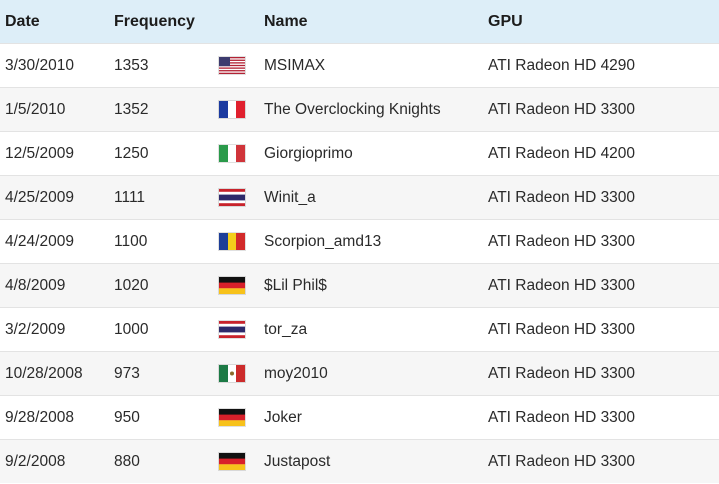 This screenshot has width=719, height=484. Describe the element at coordinates (352, 109) in the screenshot. I see `row-name: The Overclocking Knights` at that location.